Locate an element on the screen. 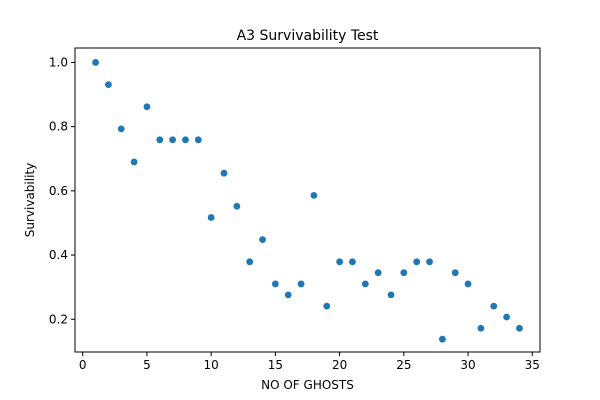 Image resolution: width=600 pixels, height=400 pixels. x-tick-label: 10 is located at coordinates (211, 365).